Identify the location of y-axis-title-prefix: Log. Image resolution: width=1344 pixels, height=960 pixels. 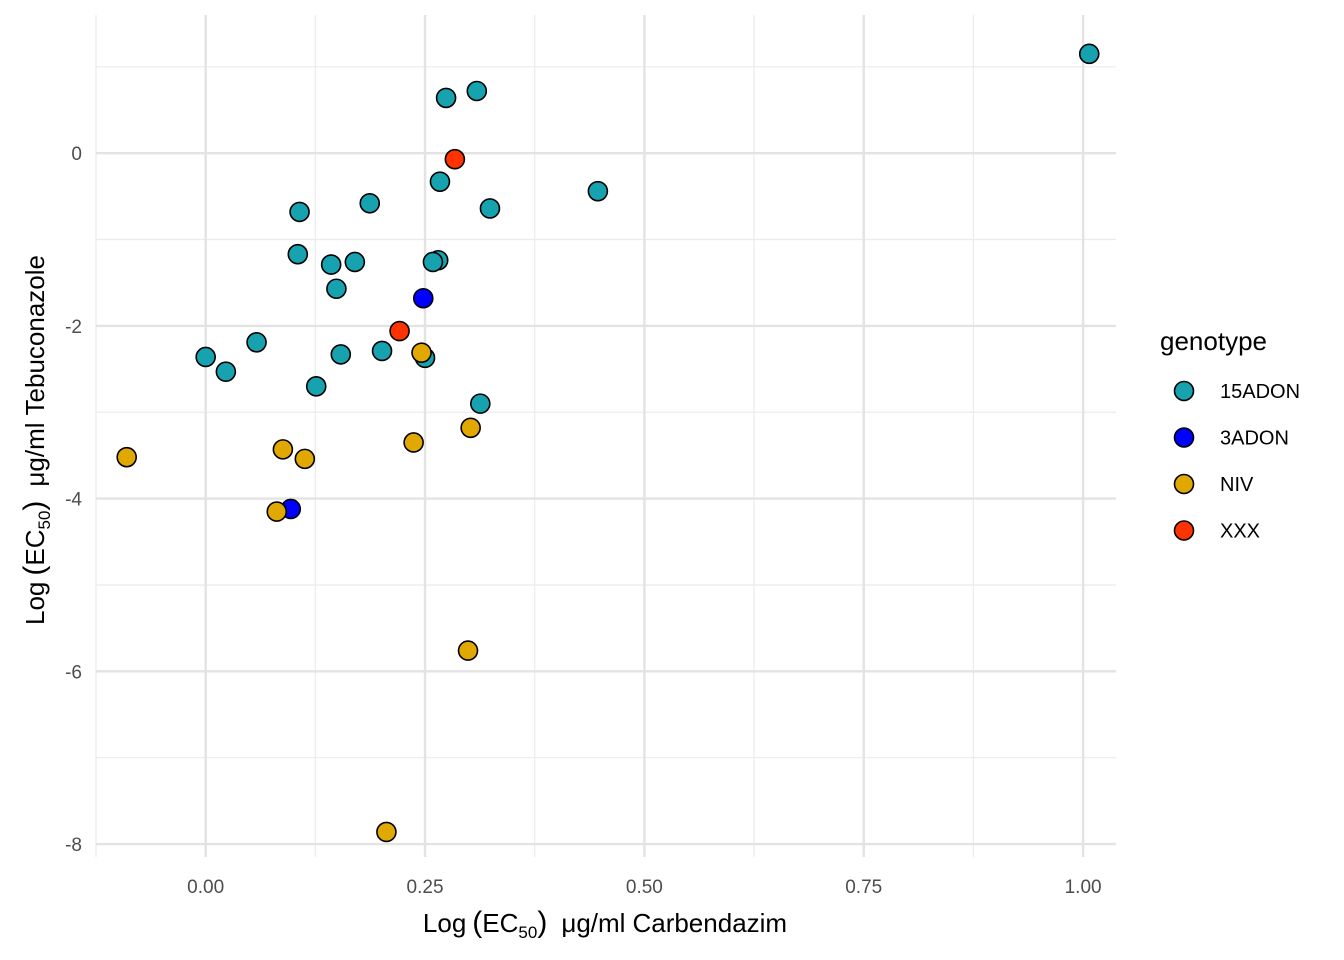
(35, 603).